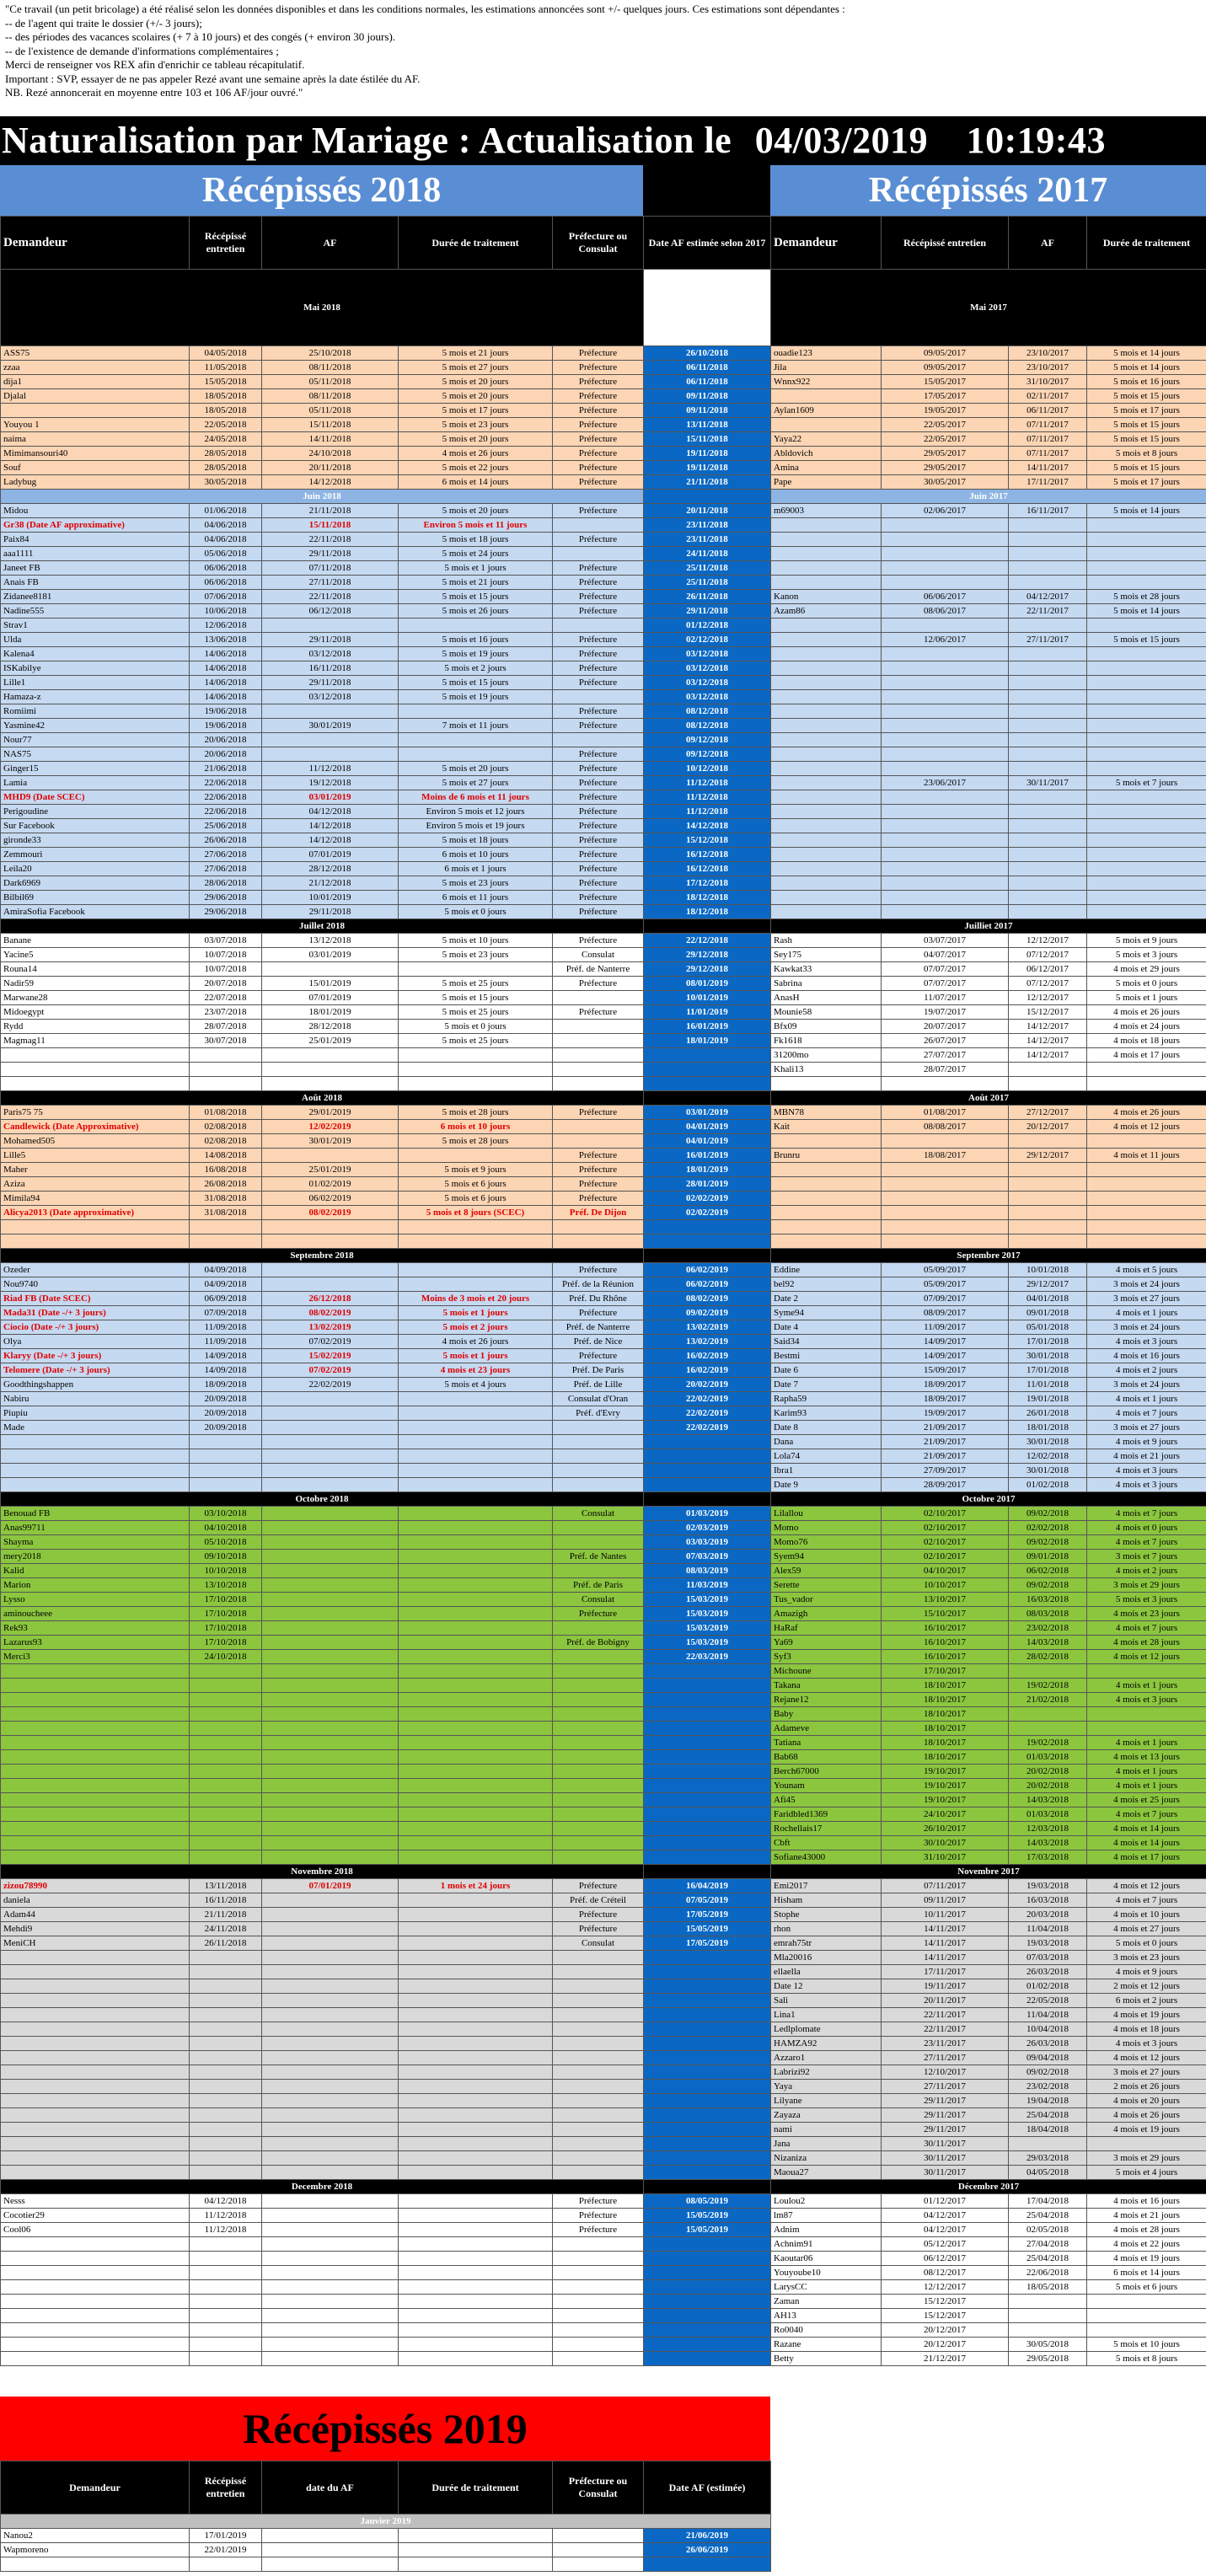 Image resolution: width=1206 pixels, height=2576 pixels. What do you see at coordinates (1047, 1814) in the screenshot?
I see `cell-2017-af-date: 01/03/2018` at bounding box center [1047, 1814].